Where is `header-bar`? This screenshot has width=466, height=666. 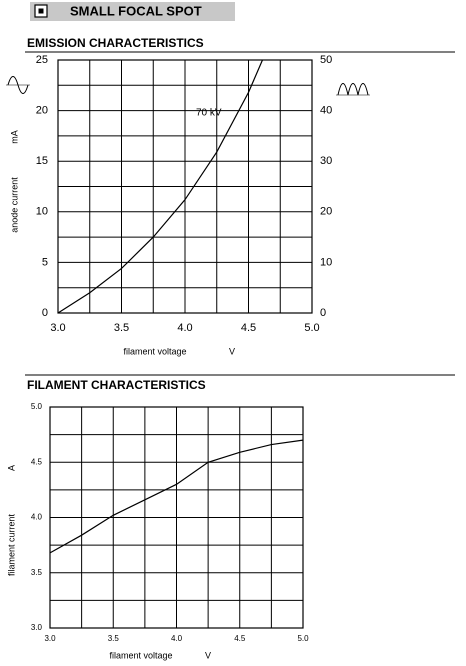
header-bar is located at coordinates (132, 11).